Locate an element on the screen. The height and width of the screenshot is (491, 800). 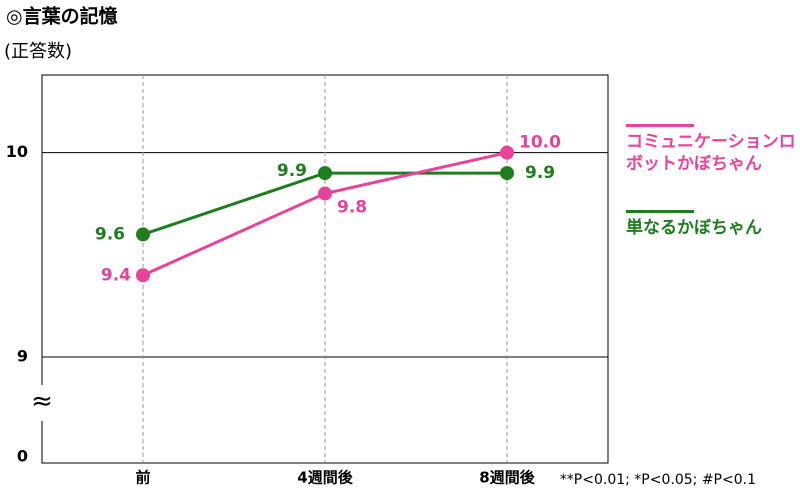
y-axis-label: (正答数) is located at coordinates (38, 51).